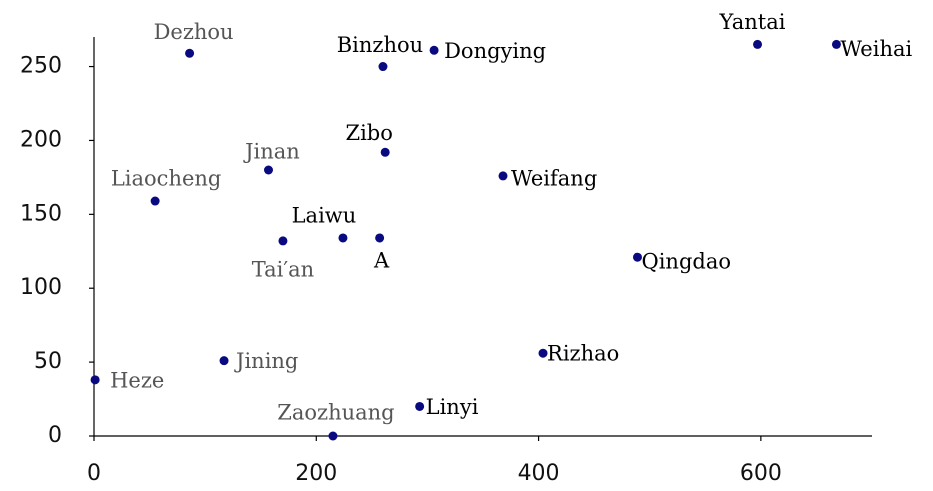 The width and height of the screenshot is (933, 491). I want to click on y-tick-label: 0, so click(55, 435).